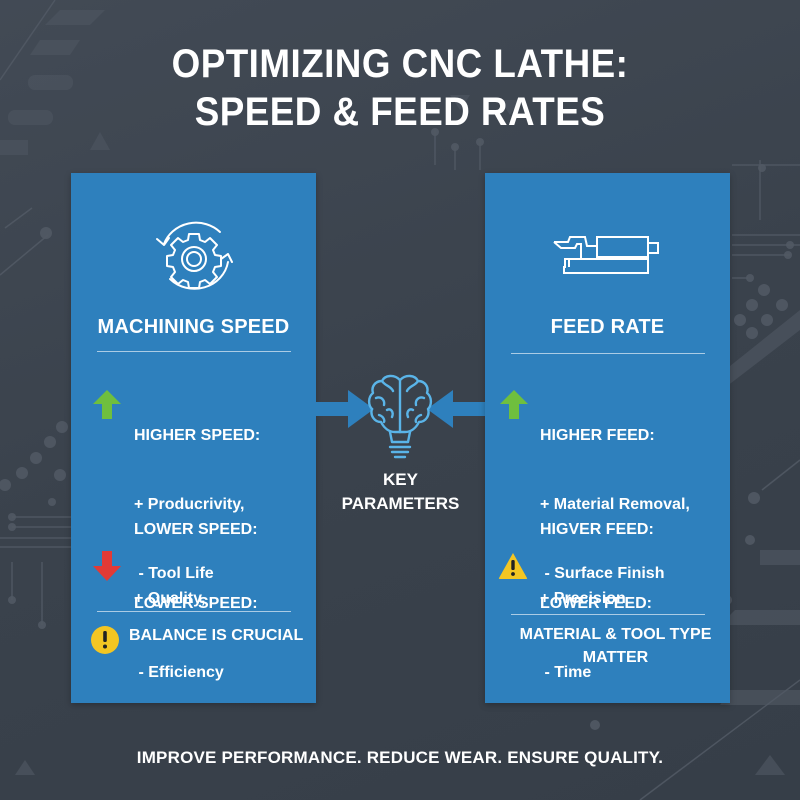 Image resolution: width=800 pixels, height=800 pixels. I want to click on key-parameters-connector, so click(400, 445).